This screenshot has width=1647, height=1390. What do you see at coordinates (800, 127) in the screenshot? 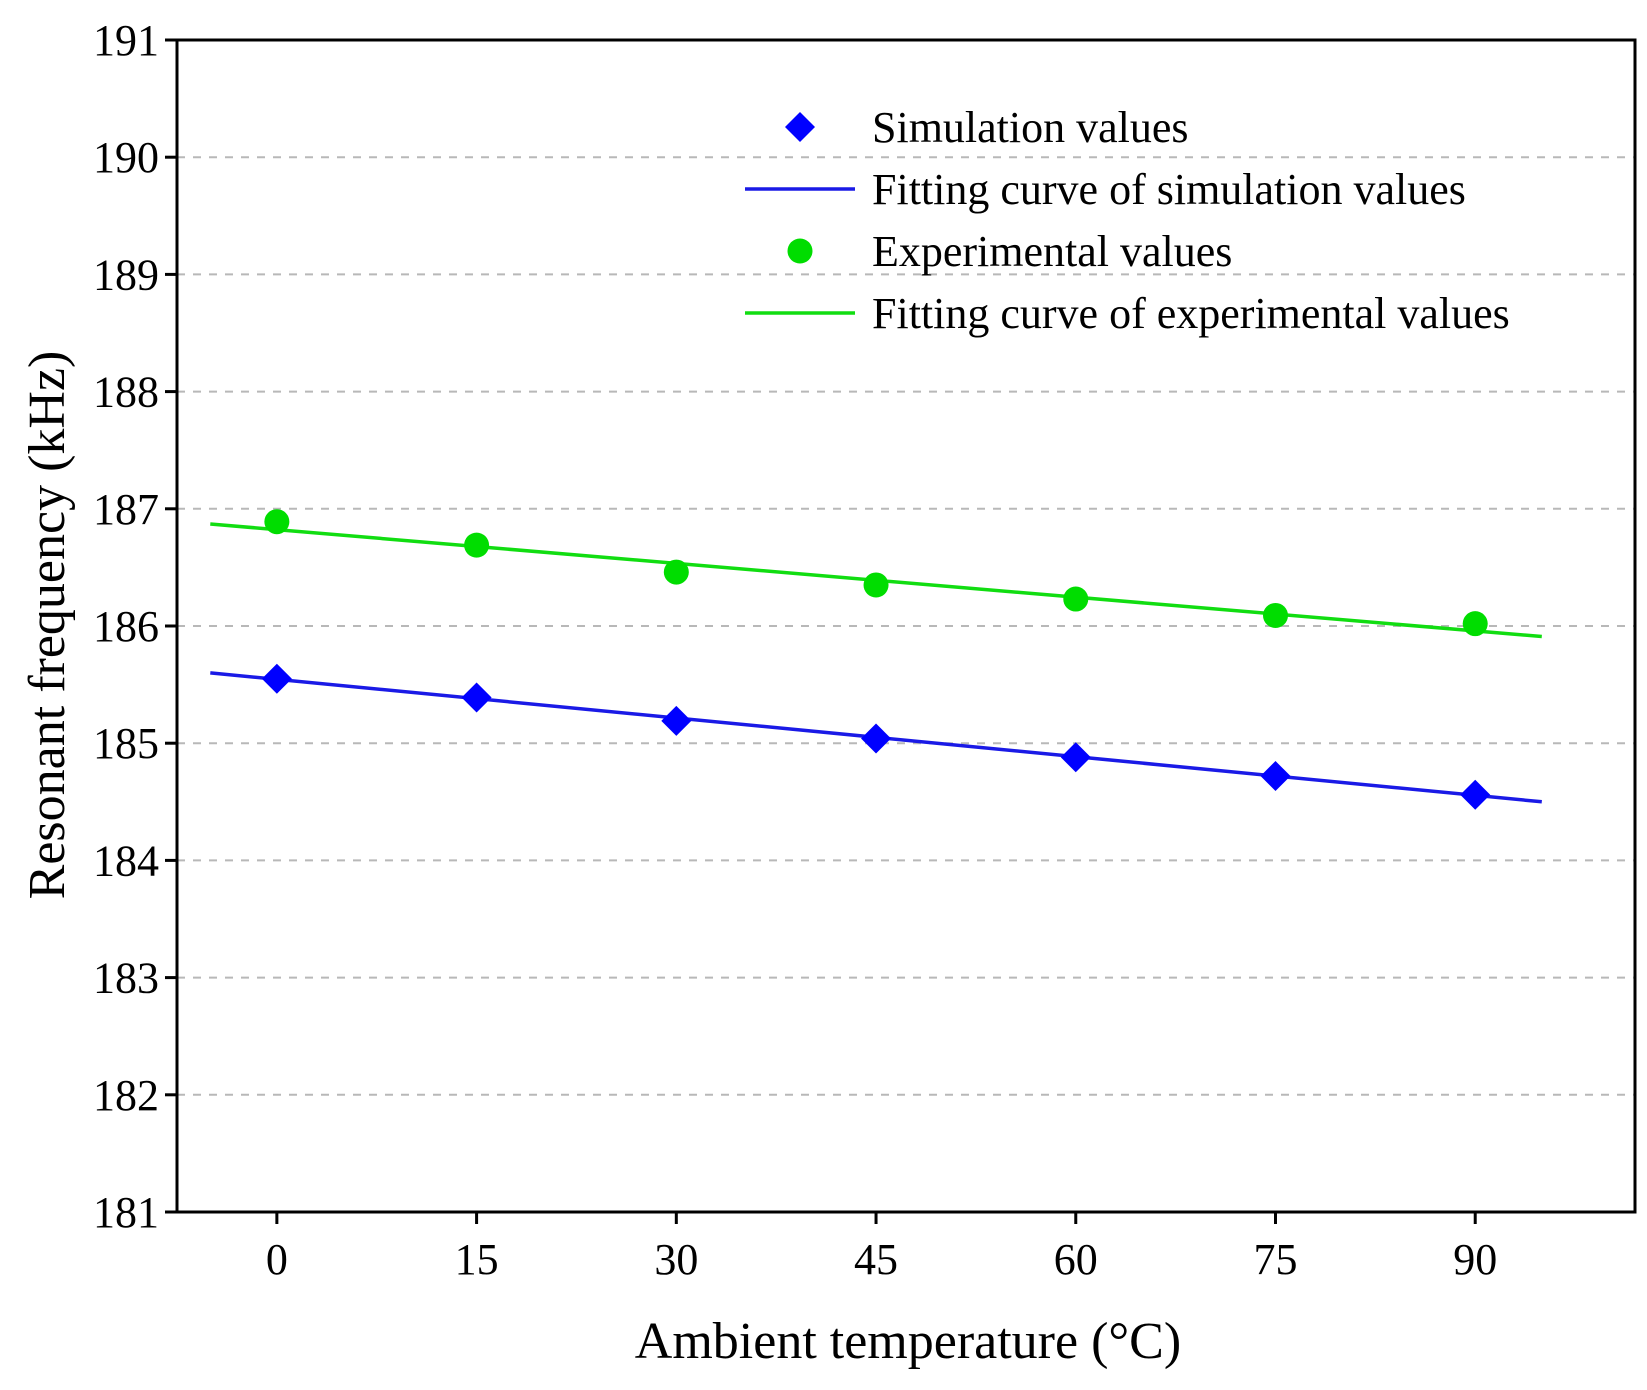
I see `legend-swatch-simulation-values` at bounding box center [800, 127].